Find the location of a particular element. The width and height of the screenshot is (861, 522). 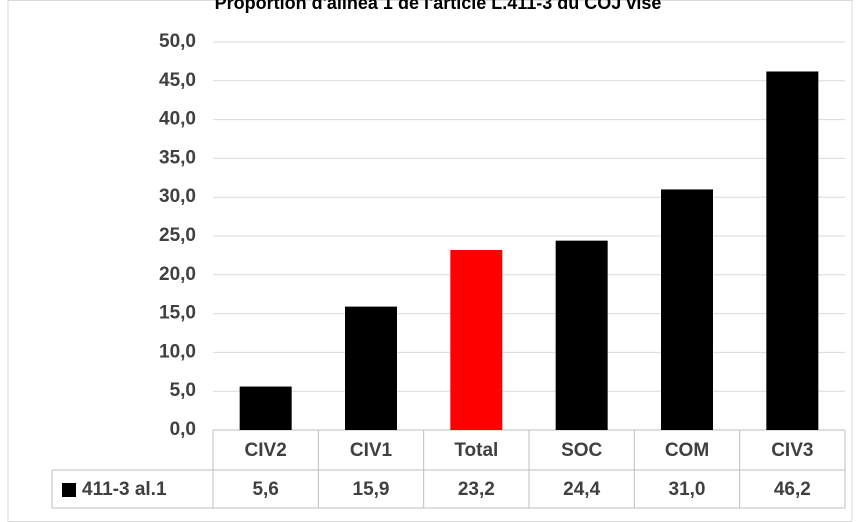

y-tick-label: 5,0 is located at coordinates (183, 390).